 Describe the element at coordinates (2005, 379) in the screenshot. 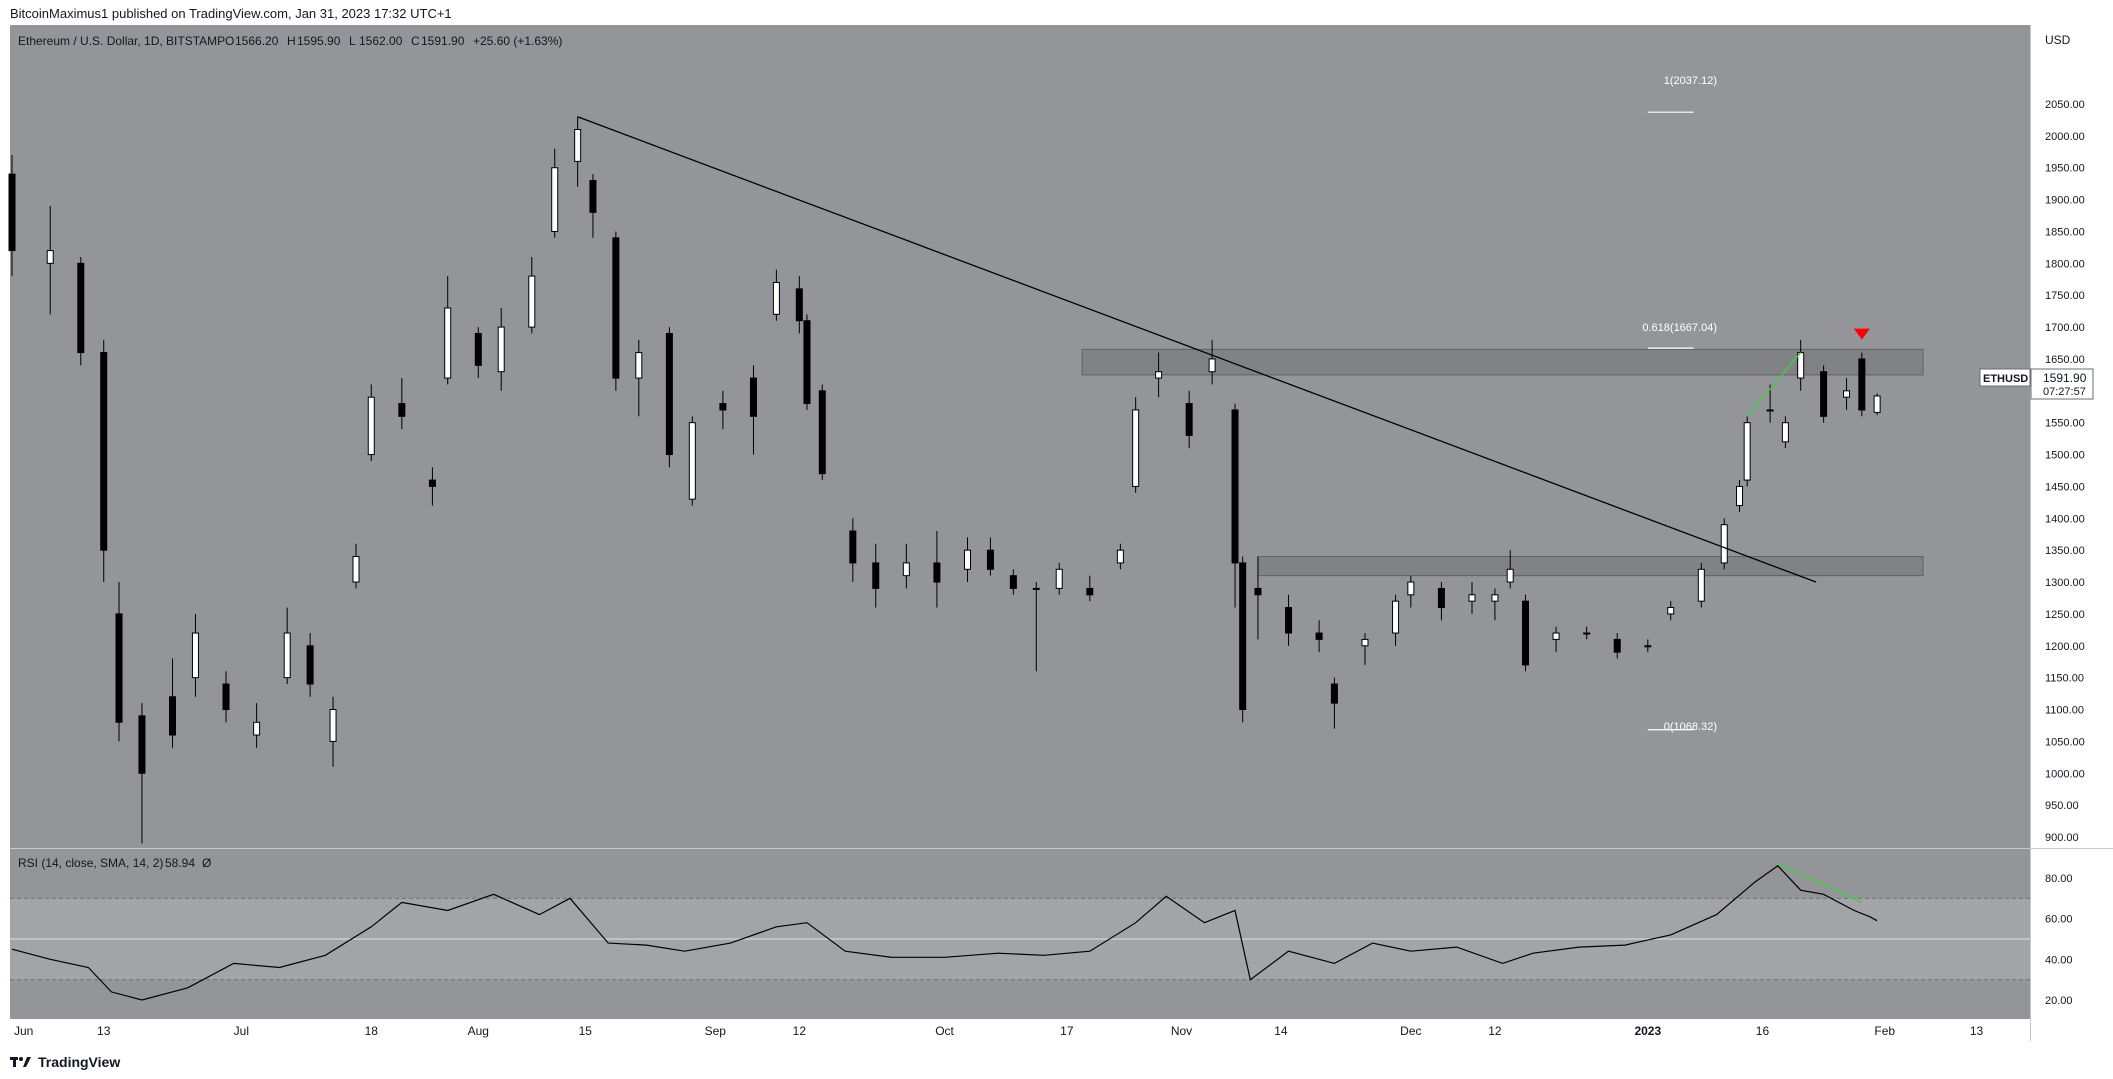

I see `symbol-tag-text: ETHUSD` at that location.